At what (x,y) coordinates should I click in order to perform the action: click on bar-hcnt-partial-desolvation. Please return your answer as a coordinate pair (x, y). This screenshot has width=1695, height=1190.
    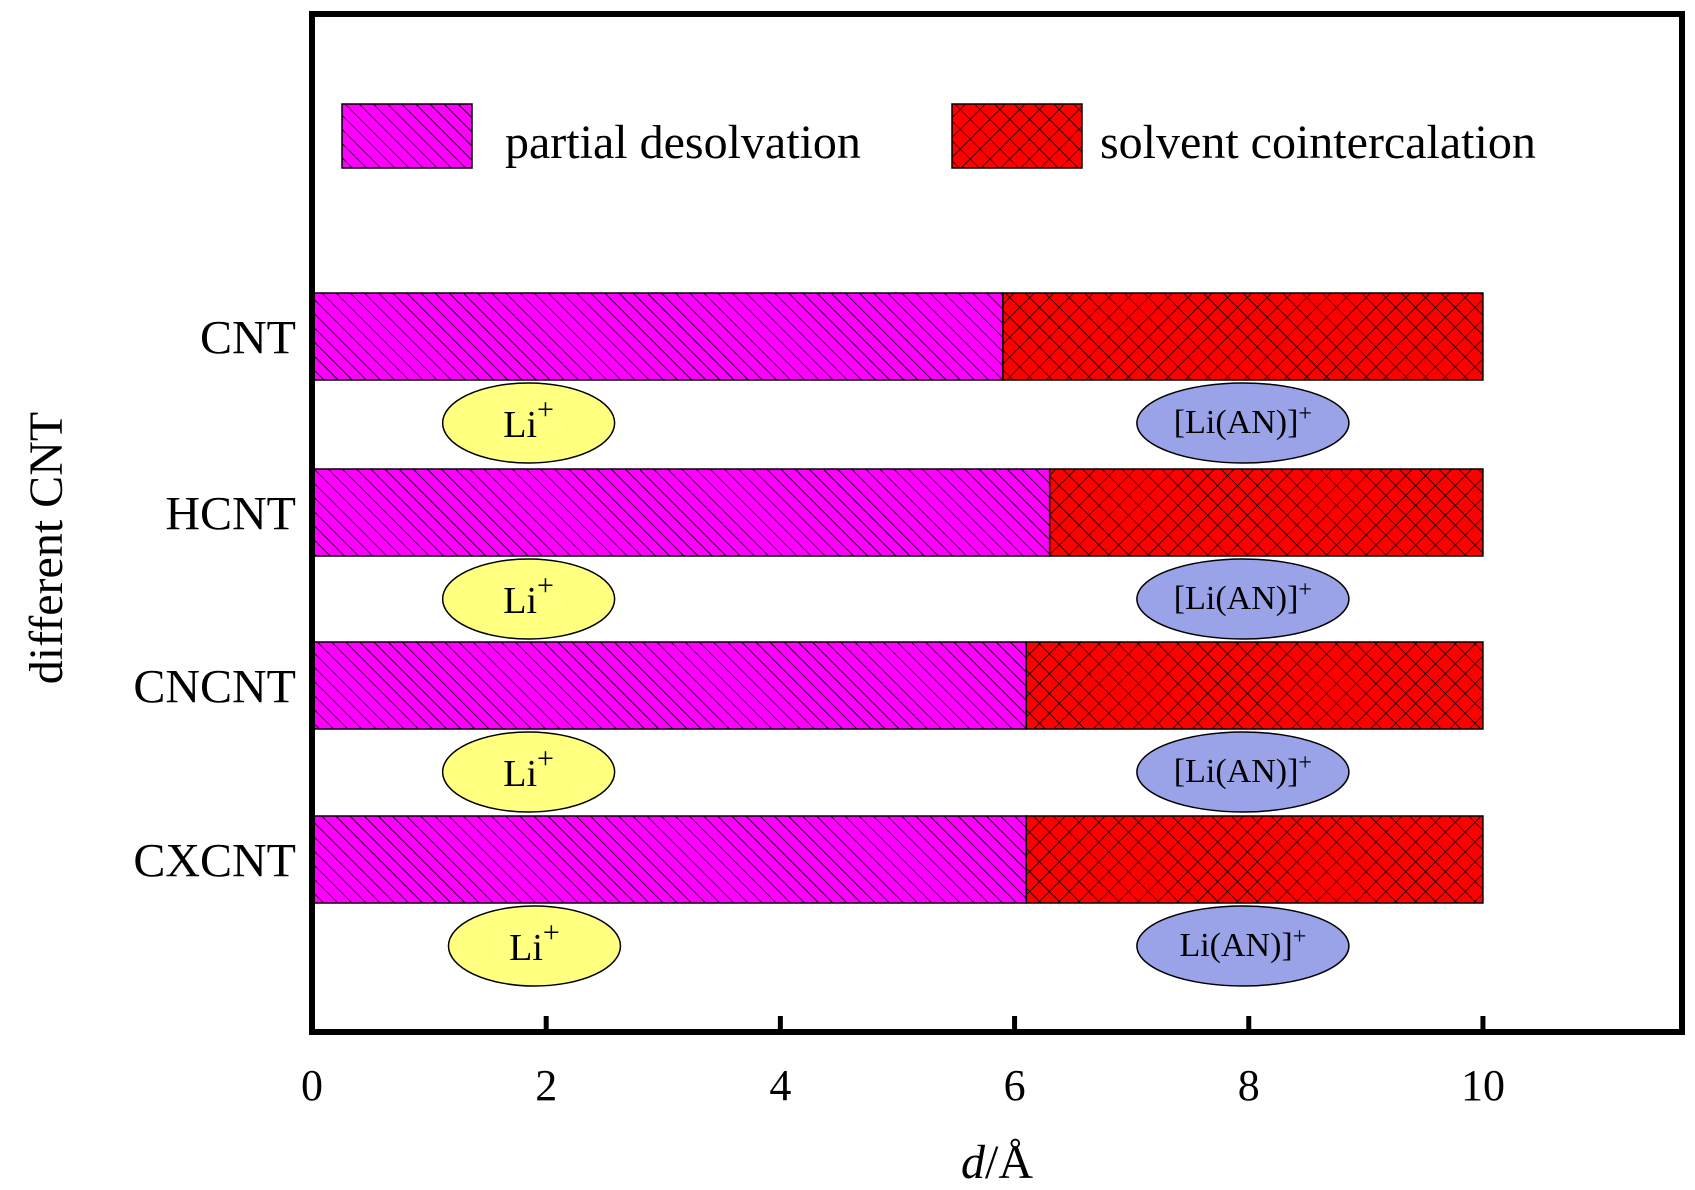
    Looking at the image, I should click on (681, 512).